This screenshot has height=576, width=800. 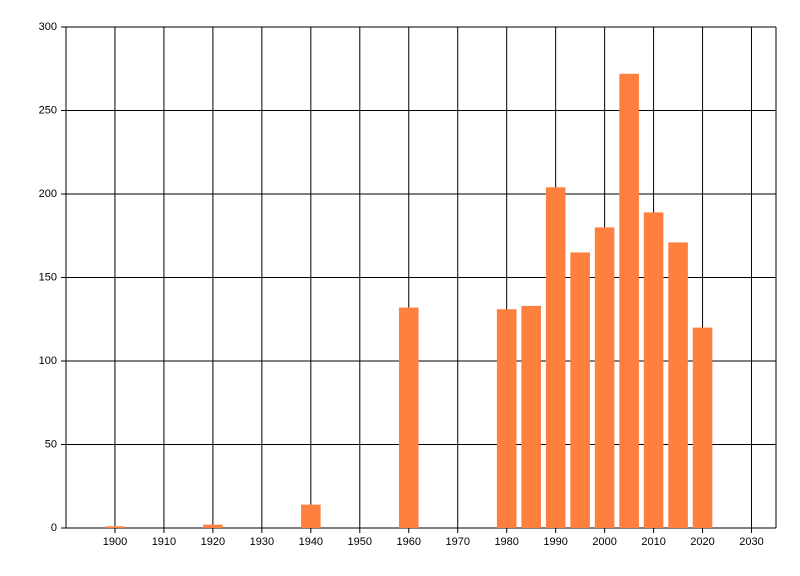 I want to click on y-tick-label: 150, so click(x=48, y=277).